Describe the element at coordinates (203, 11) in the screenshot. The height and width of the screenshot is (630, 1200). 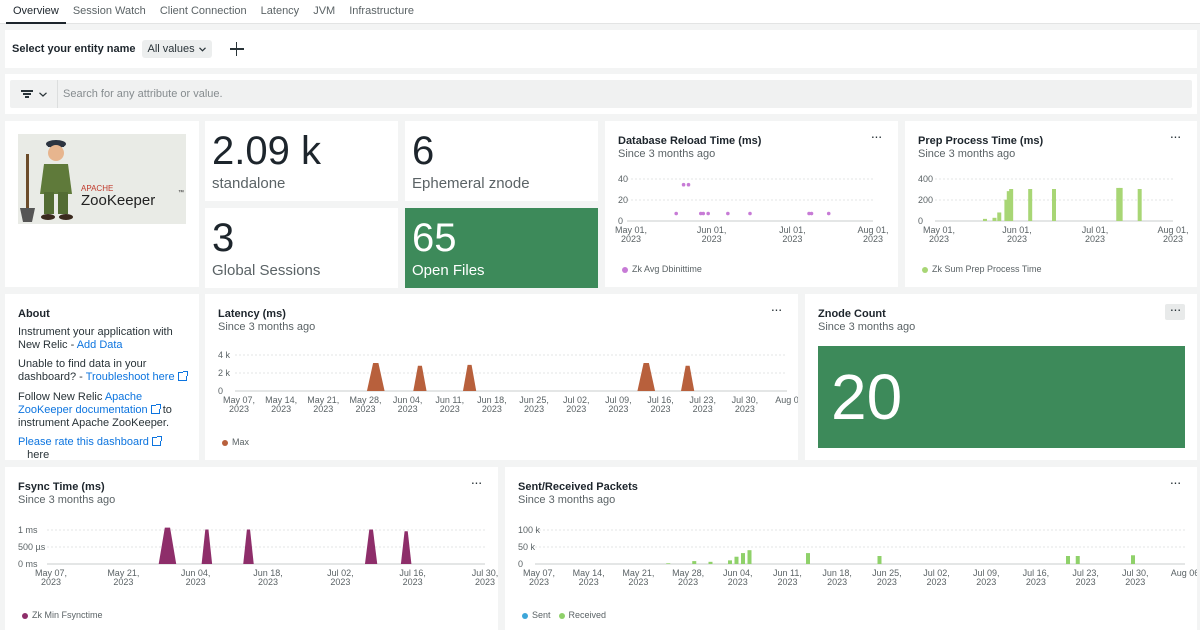
I see `tab-client-connection: Client Connection` at that location.